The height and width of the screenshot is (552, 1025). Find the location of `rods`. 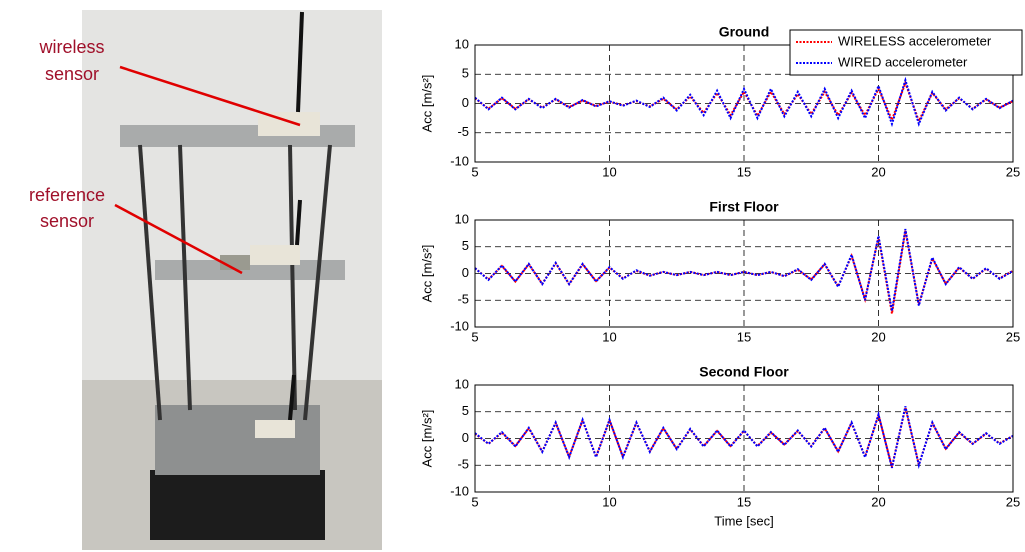

rods is located at coordinates (235, 282).